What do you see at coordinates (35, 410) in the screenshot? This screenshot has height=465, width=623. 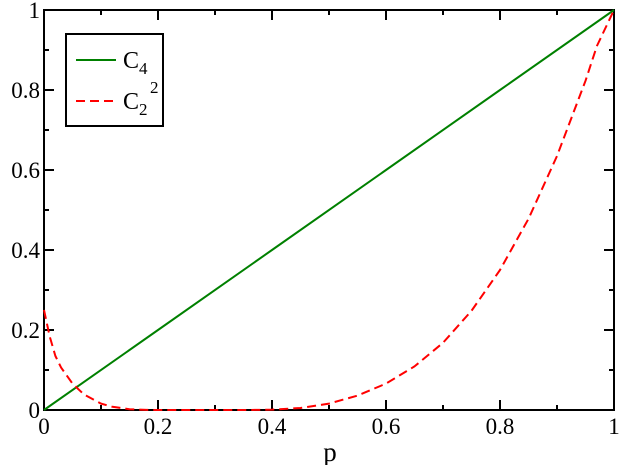 I see `y-tick-label: 0` at bounding box center [35, 410].